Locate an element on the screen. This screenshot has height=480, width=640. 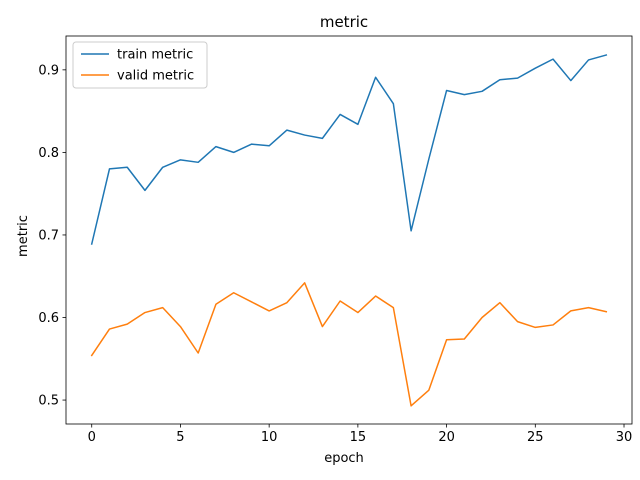
legend-label-1: valid metric is located at coordinates (155, 76).